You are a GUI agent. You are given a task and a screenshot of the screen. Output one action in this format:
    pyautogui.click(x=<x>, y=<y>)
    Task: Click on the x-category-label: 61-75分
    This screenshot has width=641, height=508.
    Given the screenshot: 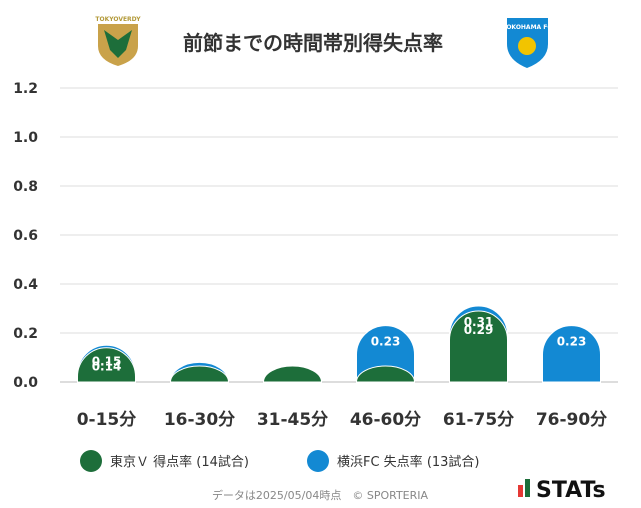 What is the action you would take?
    pyautogui.click(x=478, y=420)
    